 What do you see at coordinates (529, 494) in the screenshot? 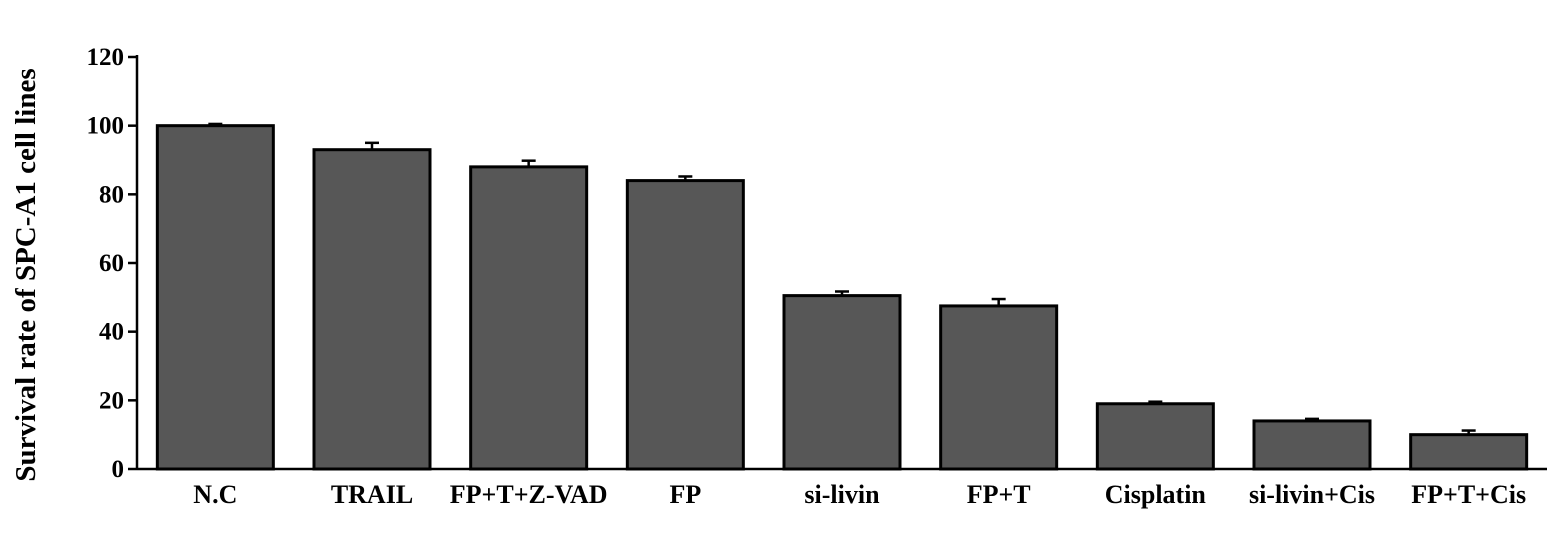
I see `x-tick-label-2: FP+T+Z-VAD` at bounding box center [529, 494].